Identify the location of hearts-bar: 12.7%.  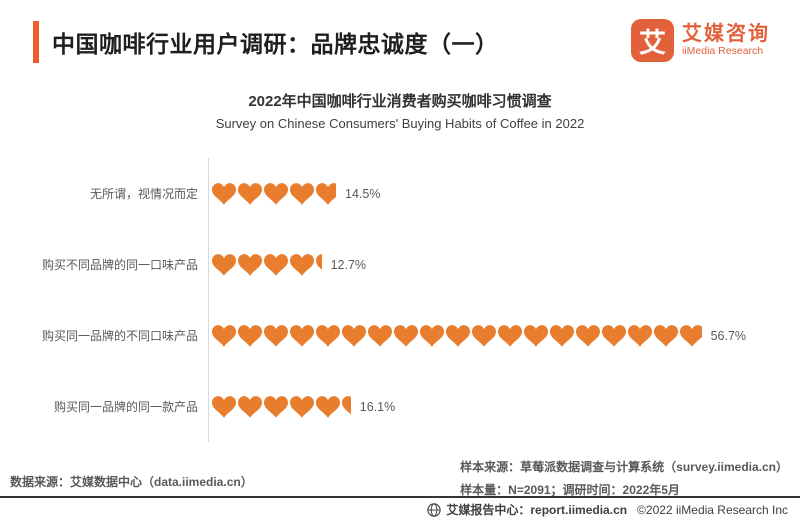
(287, 264).